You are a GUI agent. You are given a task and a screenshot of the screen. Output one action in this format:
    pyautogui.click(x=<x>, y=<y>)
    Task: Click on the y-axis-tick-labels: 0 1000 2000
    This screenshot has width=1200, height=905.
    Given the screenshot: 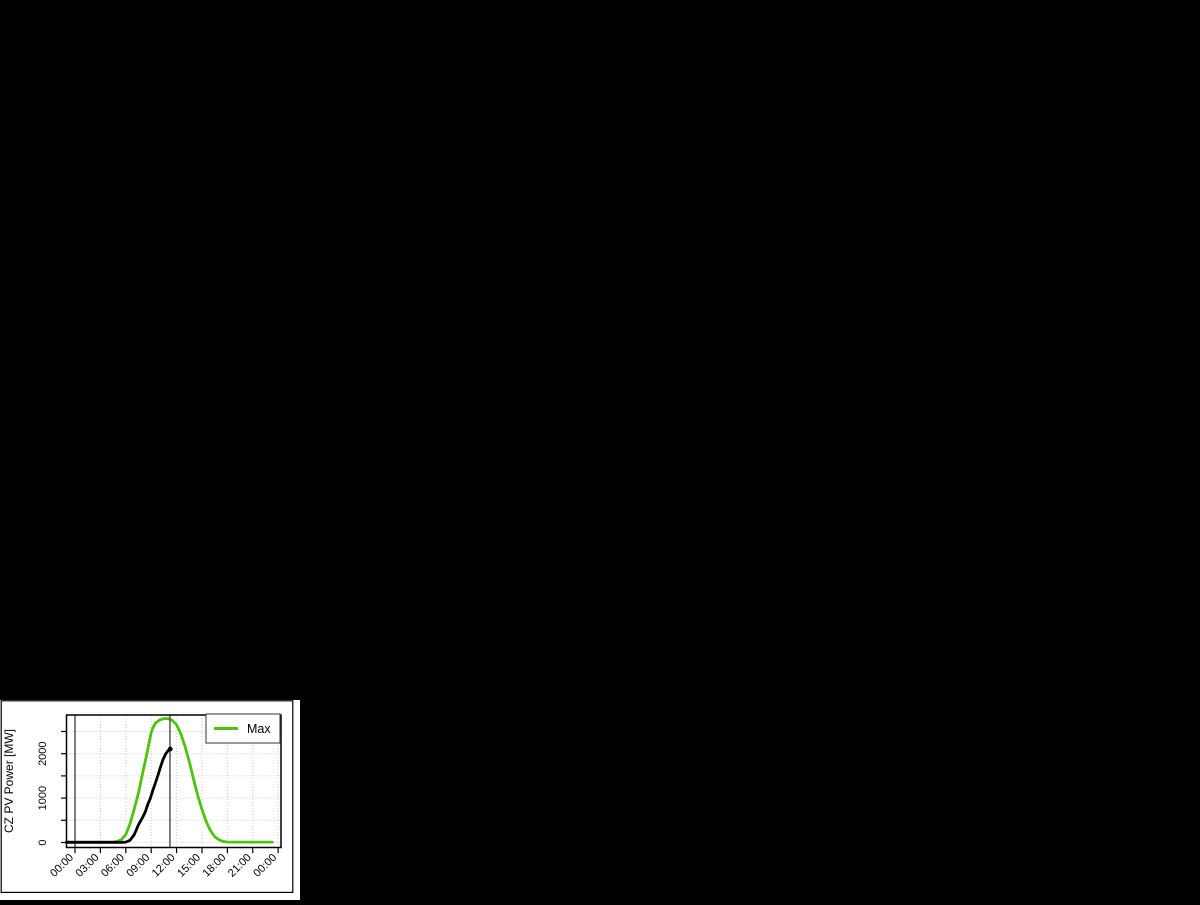 What is the action you would take?
    pyautogui.click(x=43, y=793)
    